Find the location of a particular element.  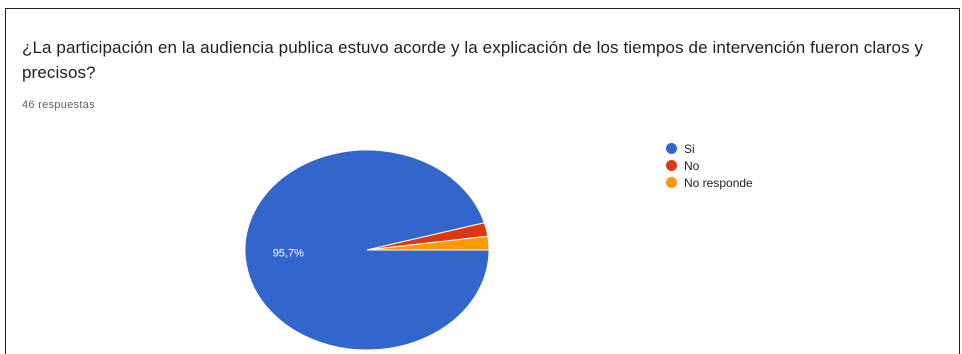

response-count: 46 respuestas is located at coordinates (58, 105).